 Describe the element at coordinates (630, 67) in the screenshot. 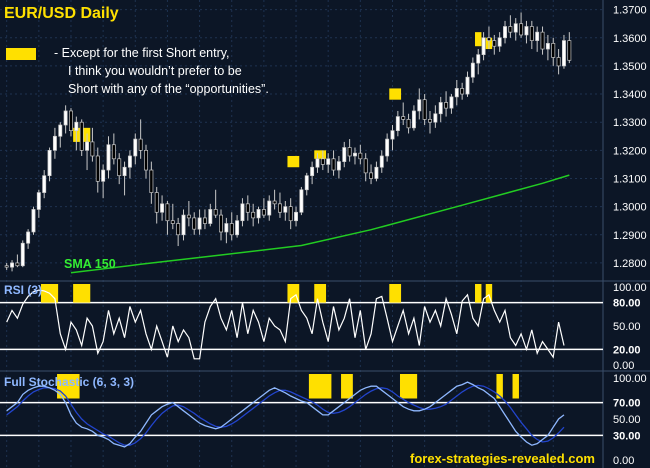

I see `price-tick-label: 1.3500` at that location.